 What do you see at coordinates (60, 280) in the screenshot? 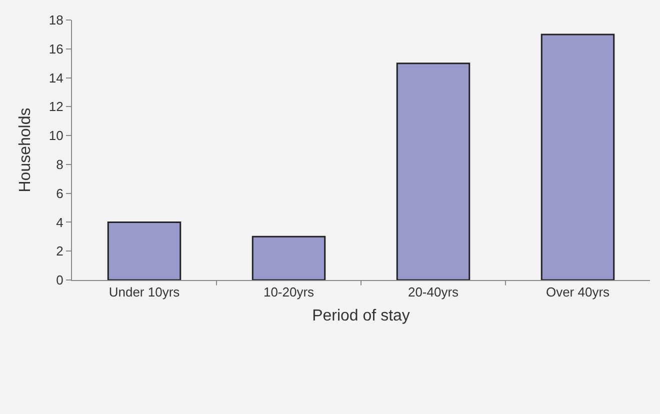
I see `y-tick-label: 0` at bounding box center [60, 280].